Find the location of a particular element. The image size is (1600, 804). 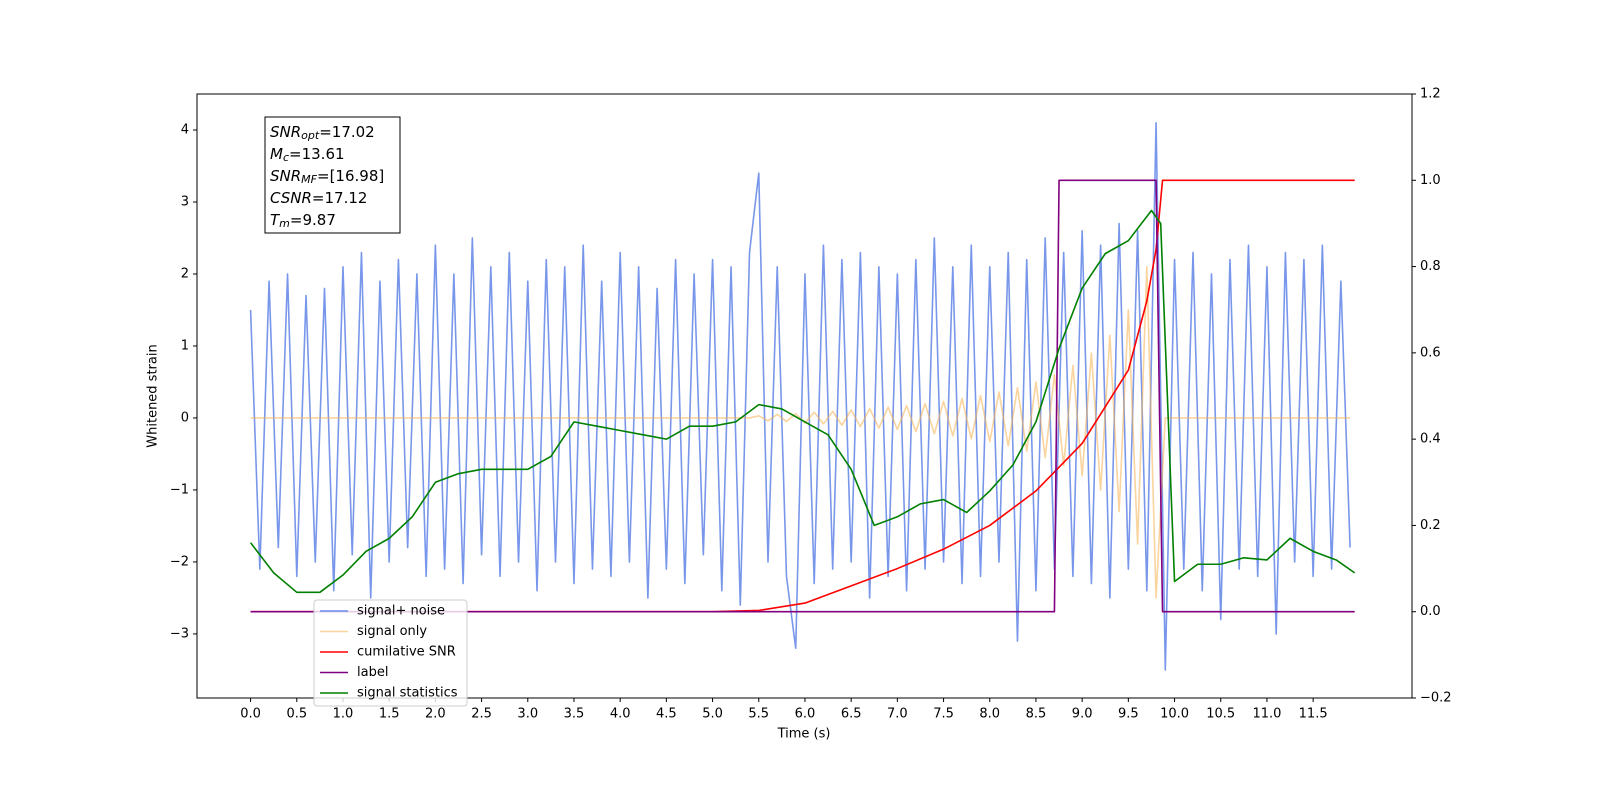

annotation-line: SNRMF=[16.98] is located at coordinates (327, 177).